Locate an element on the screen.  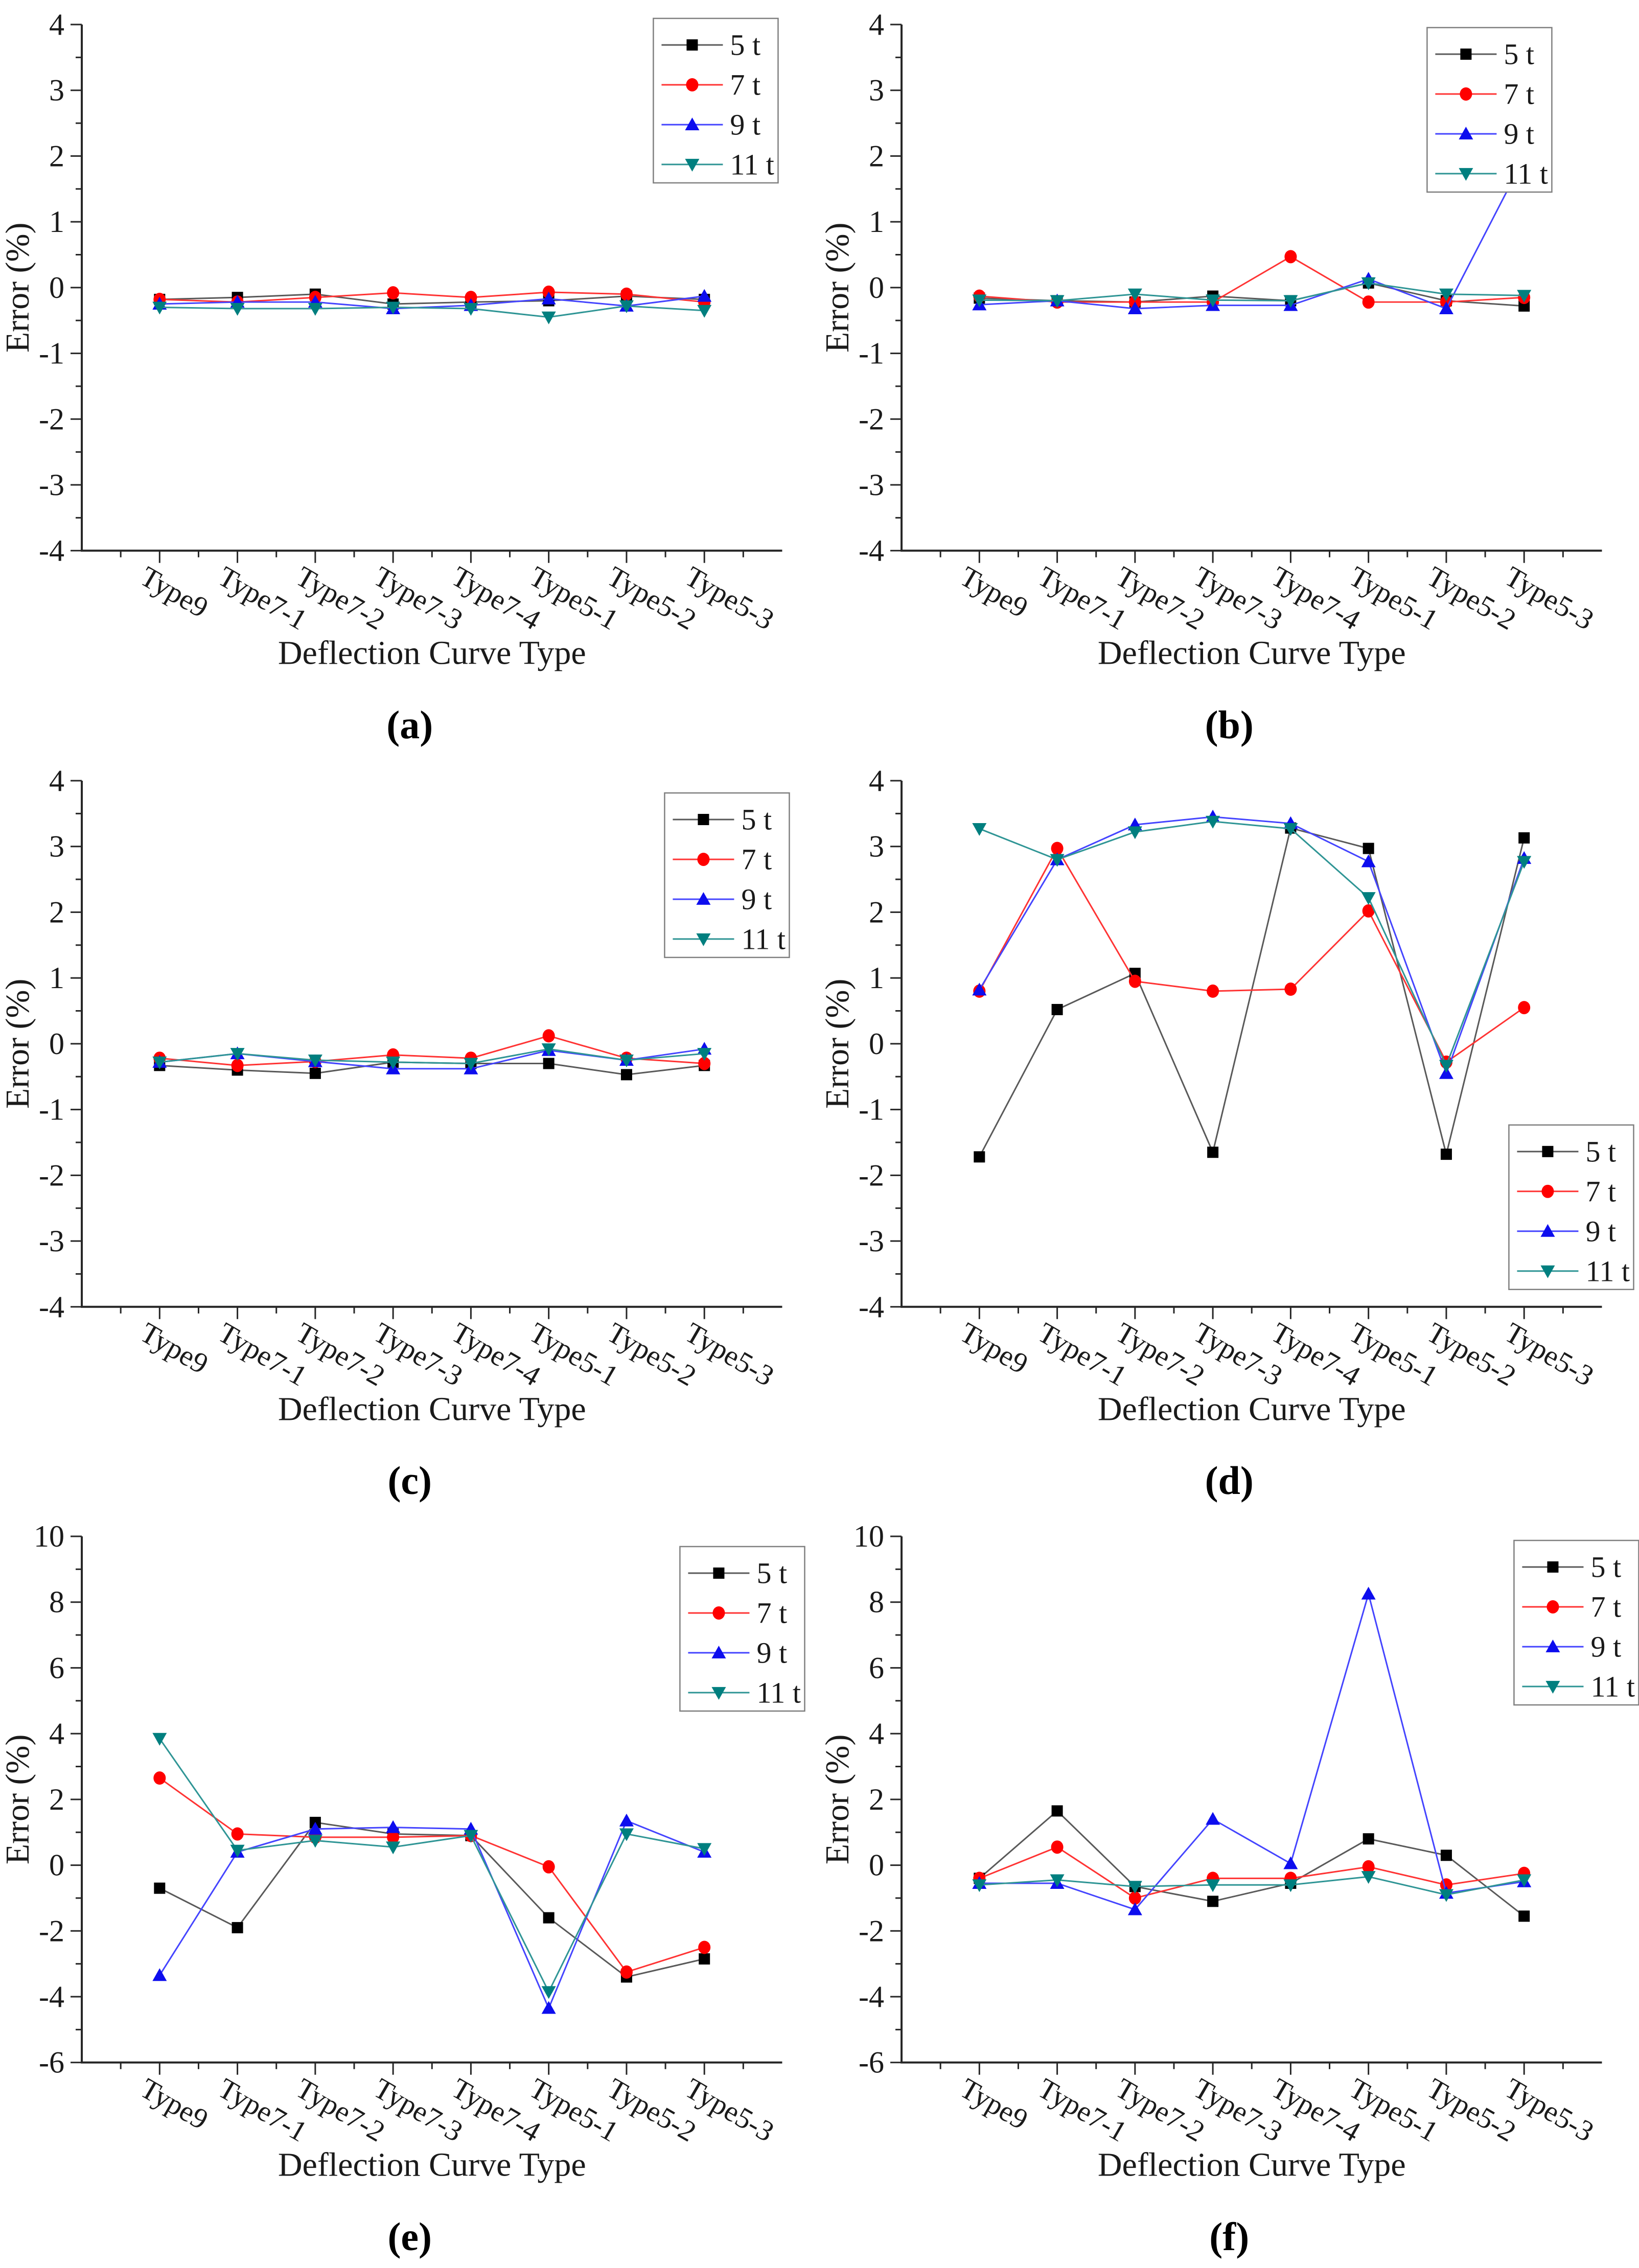
series-line-9t is located at coordinates (432, 302).